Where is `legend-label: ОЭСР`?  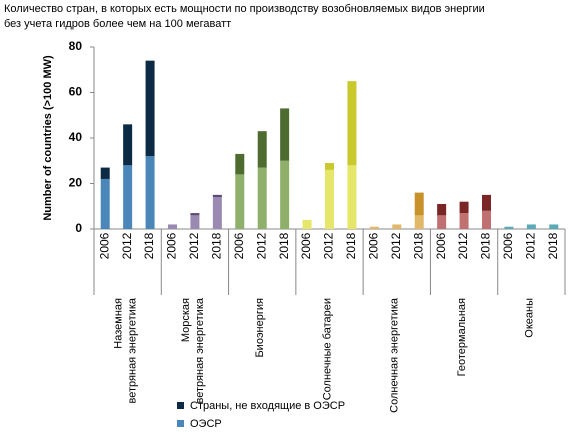 legend-label: ОЭСР is located at coordinates (206, 424).